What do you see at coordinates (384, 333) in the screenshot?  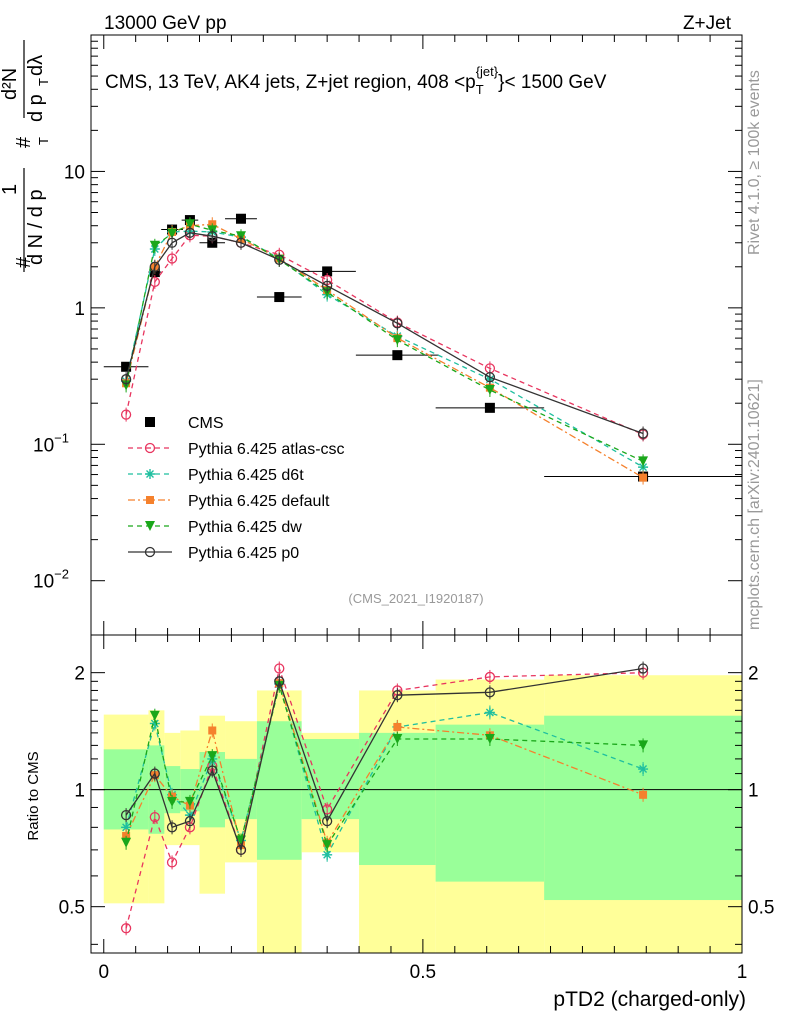 I see `main-line-pythia-6-425-p0` at bounding box center [384, 333].